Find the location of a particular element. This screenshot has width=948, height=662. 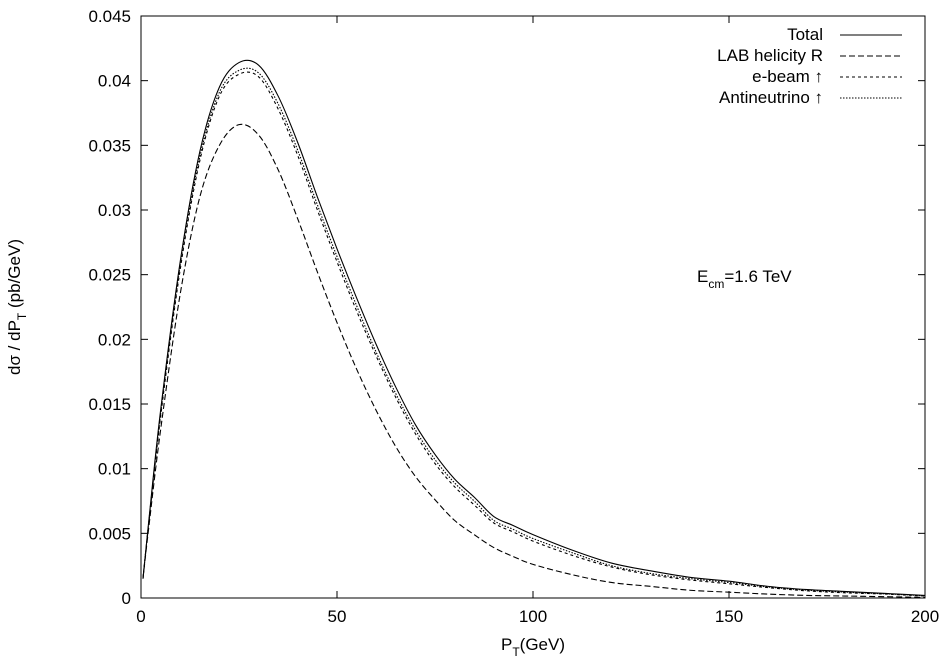

x-tick-label: 100 is located at coordinates (533, 616).